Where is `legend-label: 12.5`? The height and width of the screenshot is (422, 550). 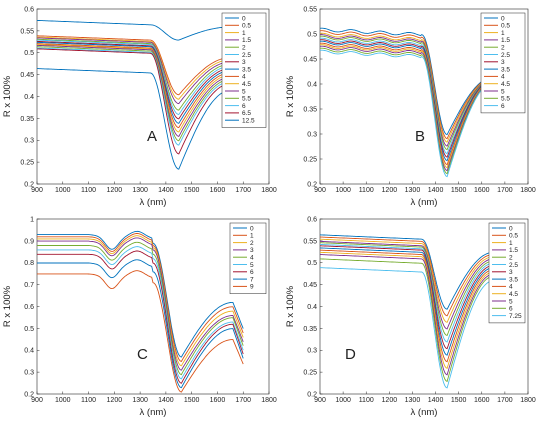 legend-label: 12.5 is located at coordinates (248, 121).